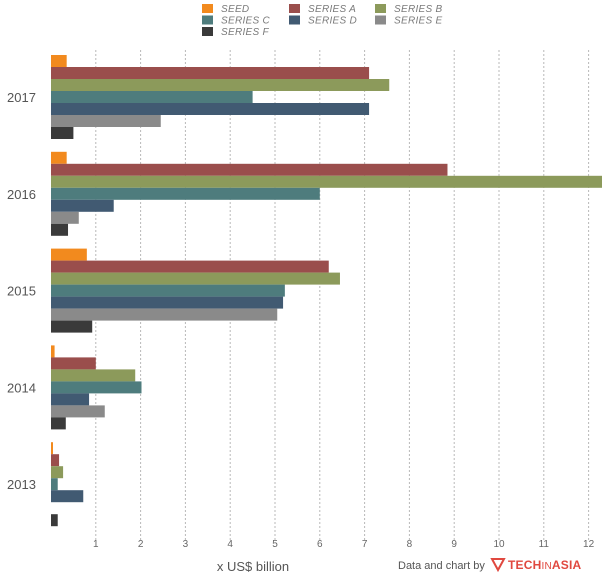  What do you see at coordinates (62, 133) in the screenshot?
I see `bar-2017-series-f` at bounding box center [62, 133].